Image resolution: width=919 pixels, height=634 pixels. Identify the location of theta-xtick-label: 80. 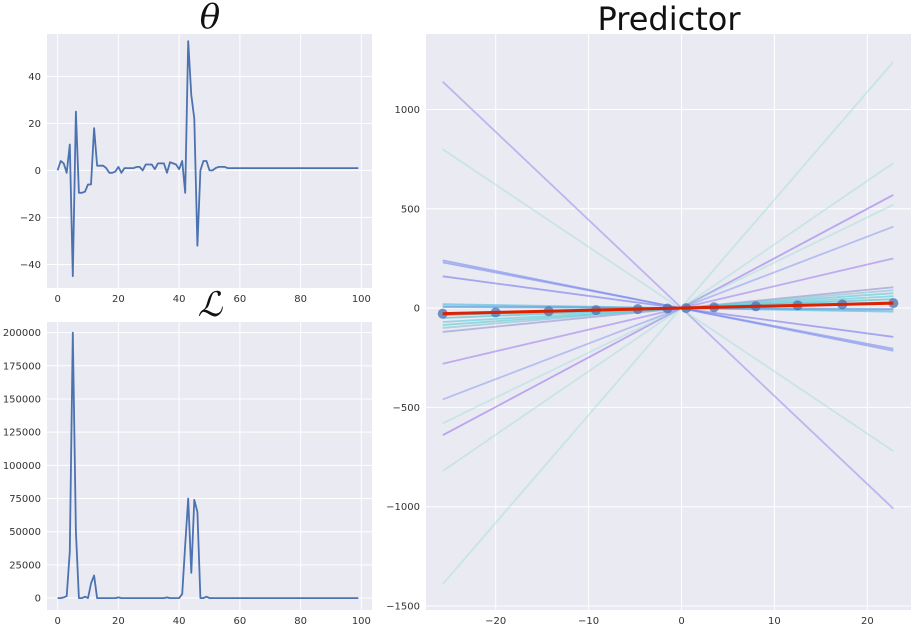
(300, 299).